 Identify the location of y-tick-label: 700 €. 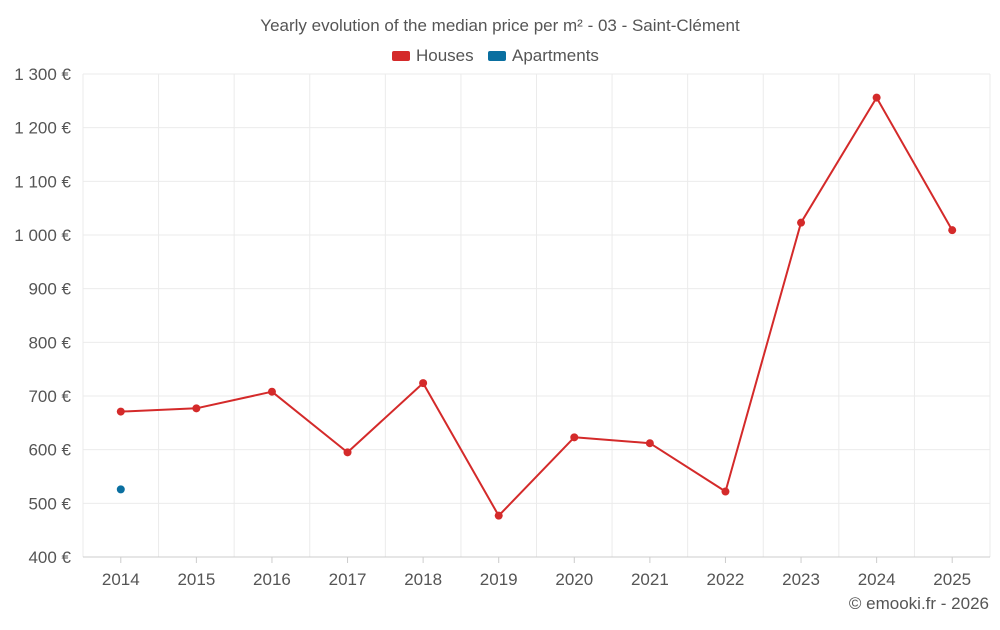
(49, 396).